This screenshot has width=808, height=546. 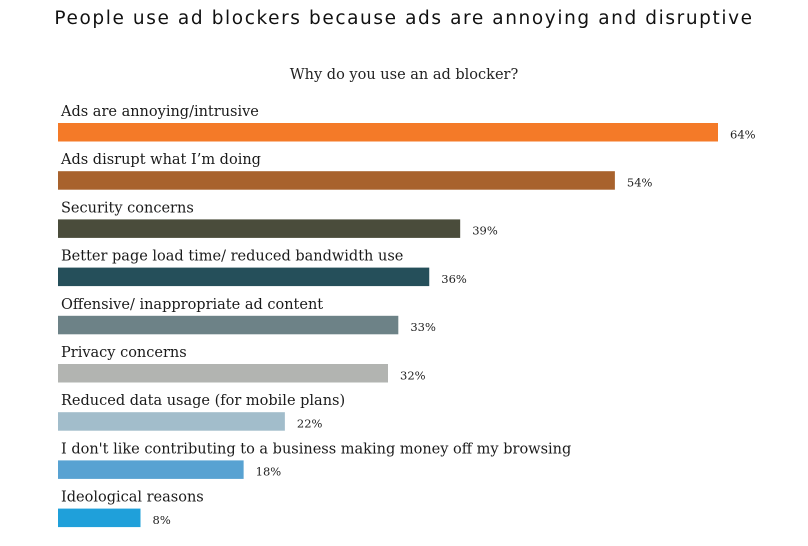 What do you see at coordinates (192, 305) in the screenshot?
I see `category-label: Offensive/ inappropriate ad content` at bounding box center [192, 305].